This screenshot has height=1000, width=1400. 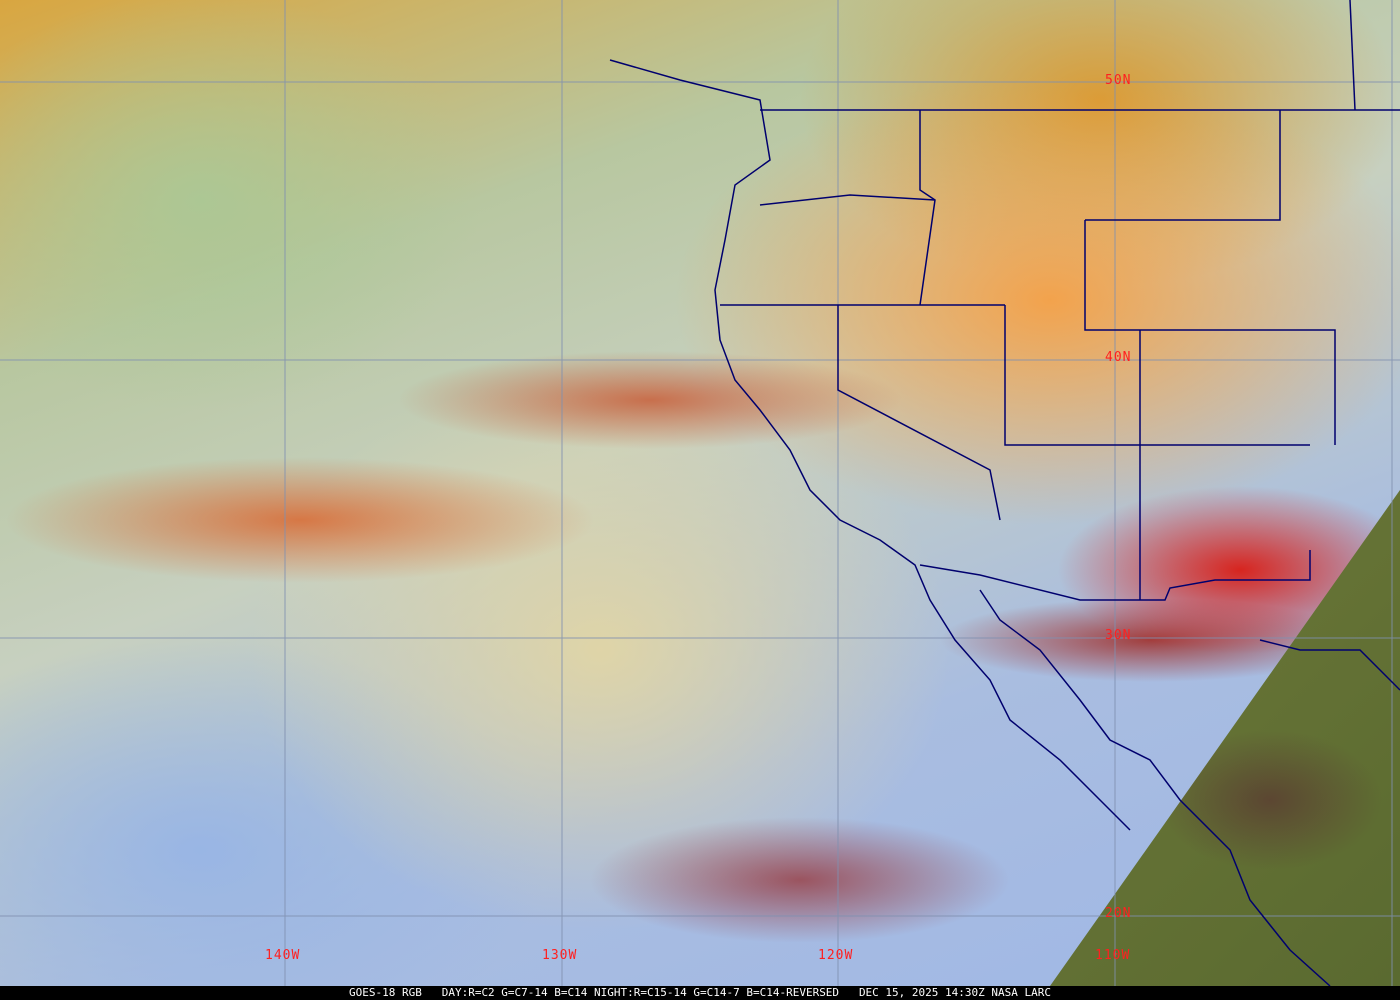 I want to click on lat-label-20n: 20N, so click(x=1118, y=913).